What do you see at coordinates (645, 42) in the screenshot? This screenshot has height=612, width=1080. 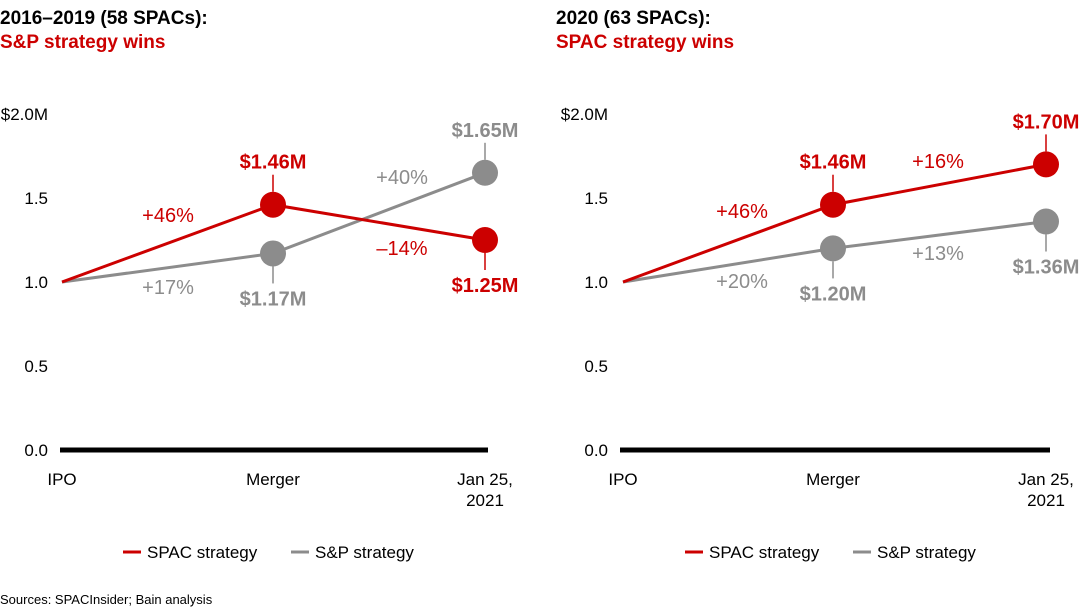 I see `chart-subtitle: SPAC strategy wins` at bounding box center [645, 42].